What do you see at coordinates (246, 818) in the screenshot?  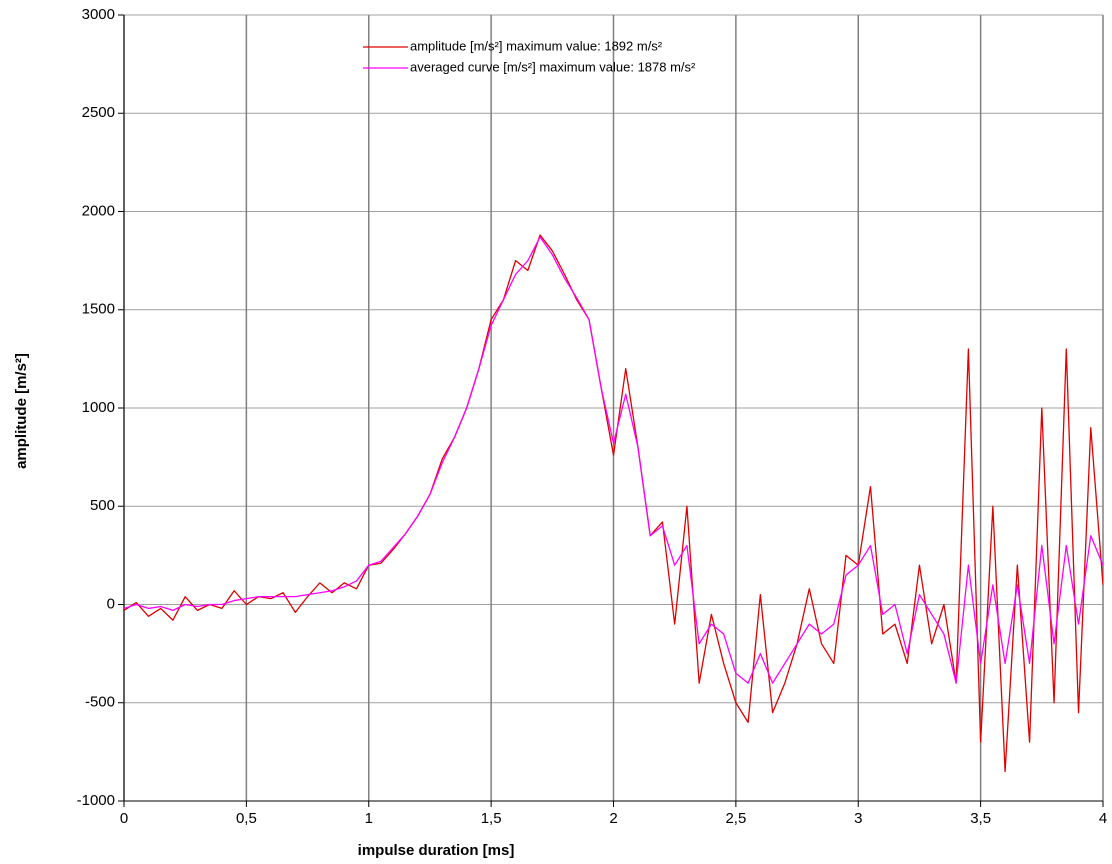 I see `x-tick-label: 0,5` at bounding box center [246, 818].